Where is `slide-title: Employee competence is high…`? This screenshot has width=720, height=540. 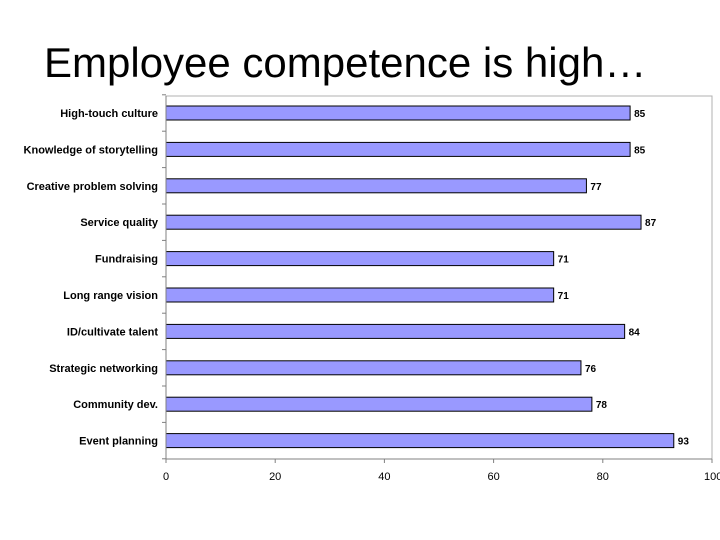 slide-title: Employee competence is high… is located at coordinates (345, 62).